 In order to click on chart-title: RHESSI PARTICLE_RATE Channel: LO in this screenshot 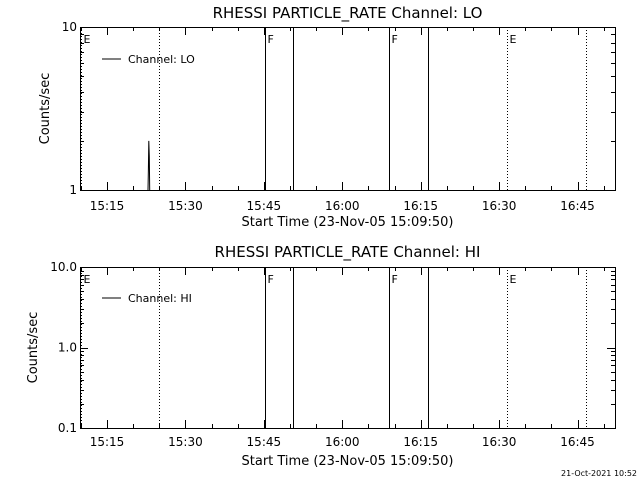, I will do `click(348, 13)`.